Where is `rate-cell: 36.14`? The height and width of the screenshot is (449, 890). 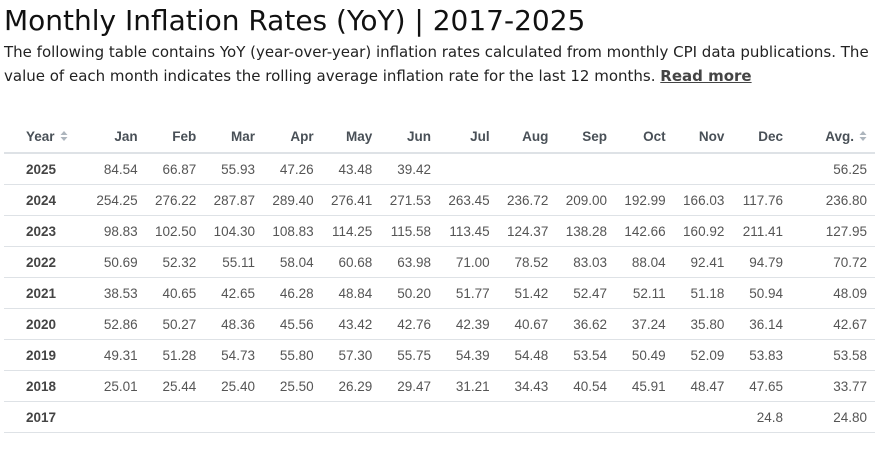
rate-cell: 36.14 is located at coordinates (762, 324).